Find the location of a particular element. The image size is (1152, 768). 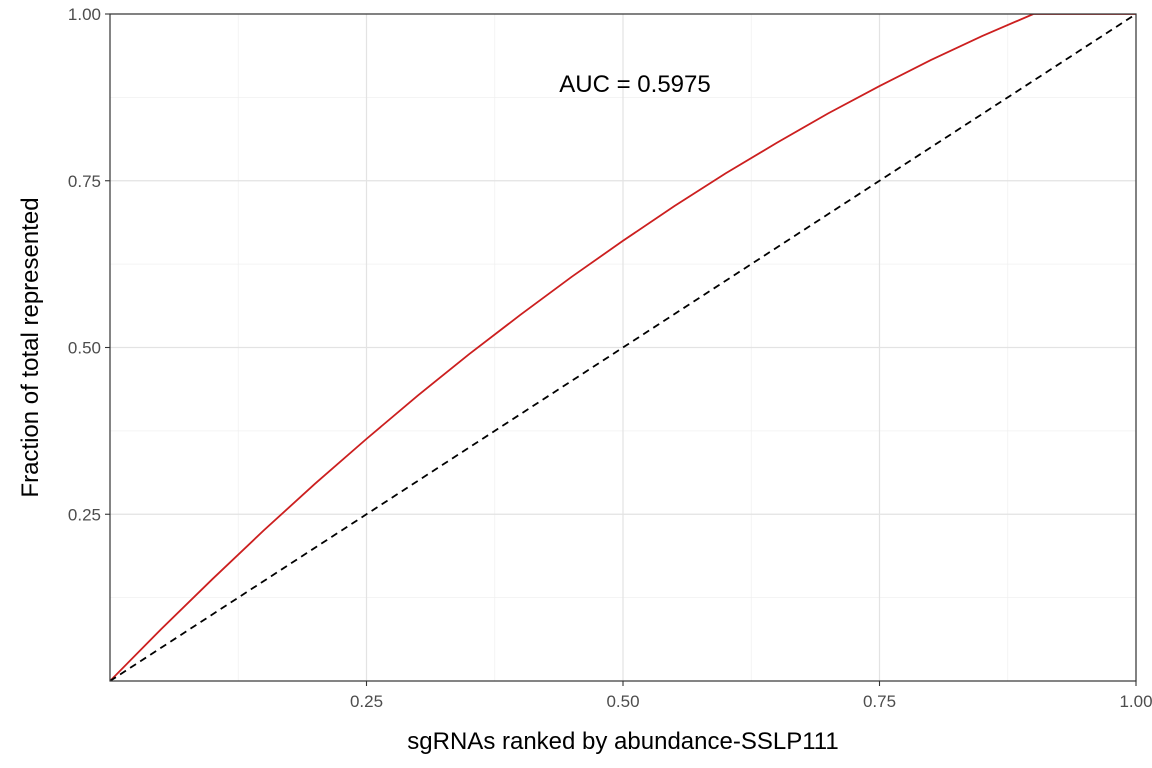

y-tick-label: 0.50 is located at coordinates (84, 348).